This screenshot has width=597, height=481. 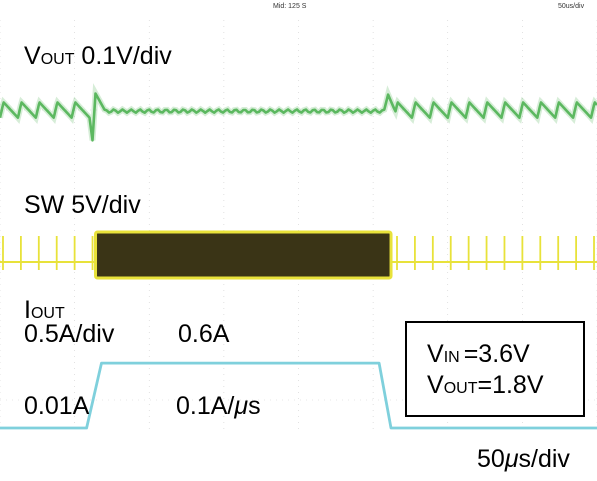 I want to click on iout-trace, so click(x=298, y=395).